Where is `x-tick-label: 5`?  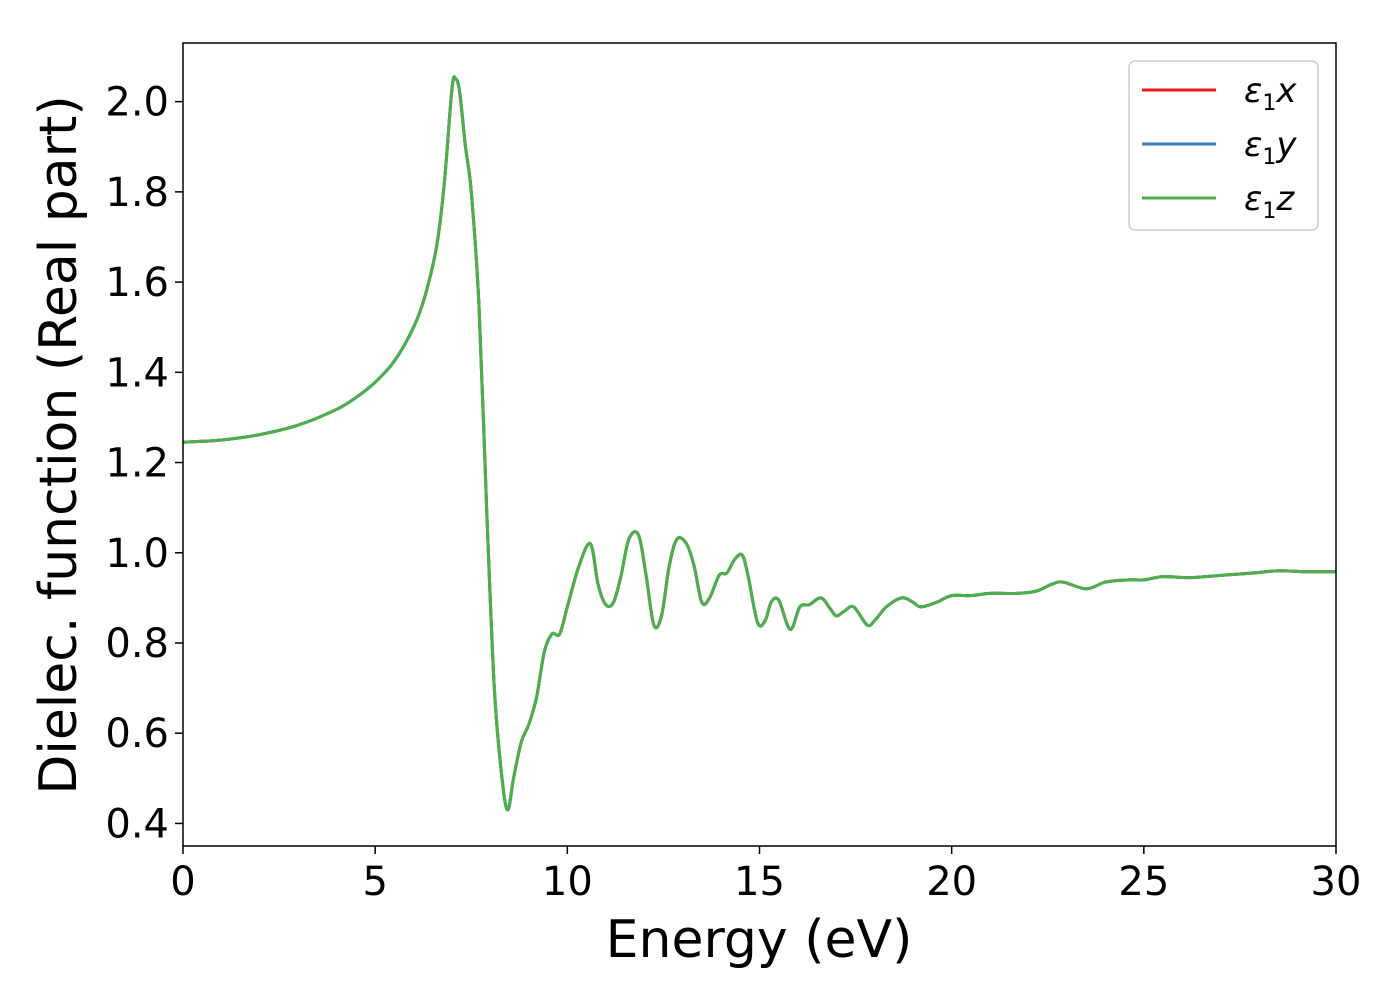 x-tick-label: 5 is located at coordinates (374, 882).